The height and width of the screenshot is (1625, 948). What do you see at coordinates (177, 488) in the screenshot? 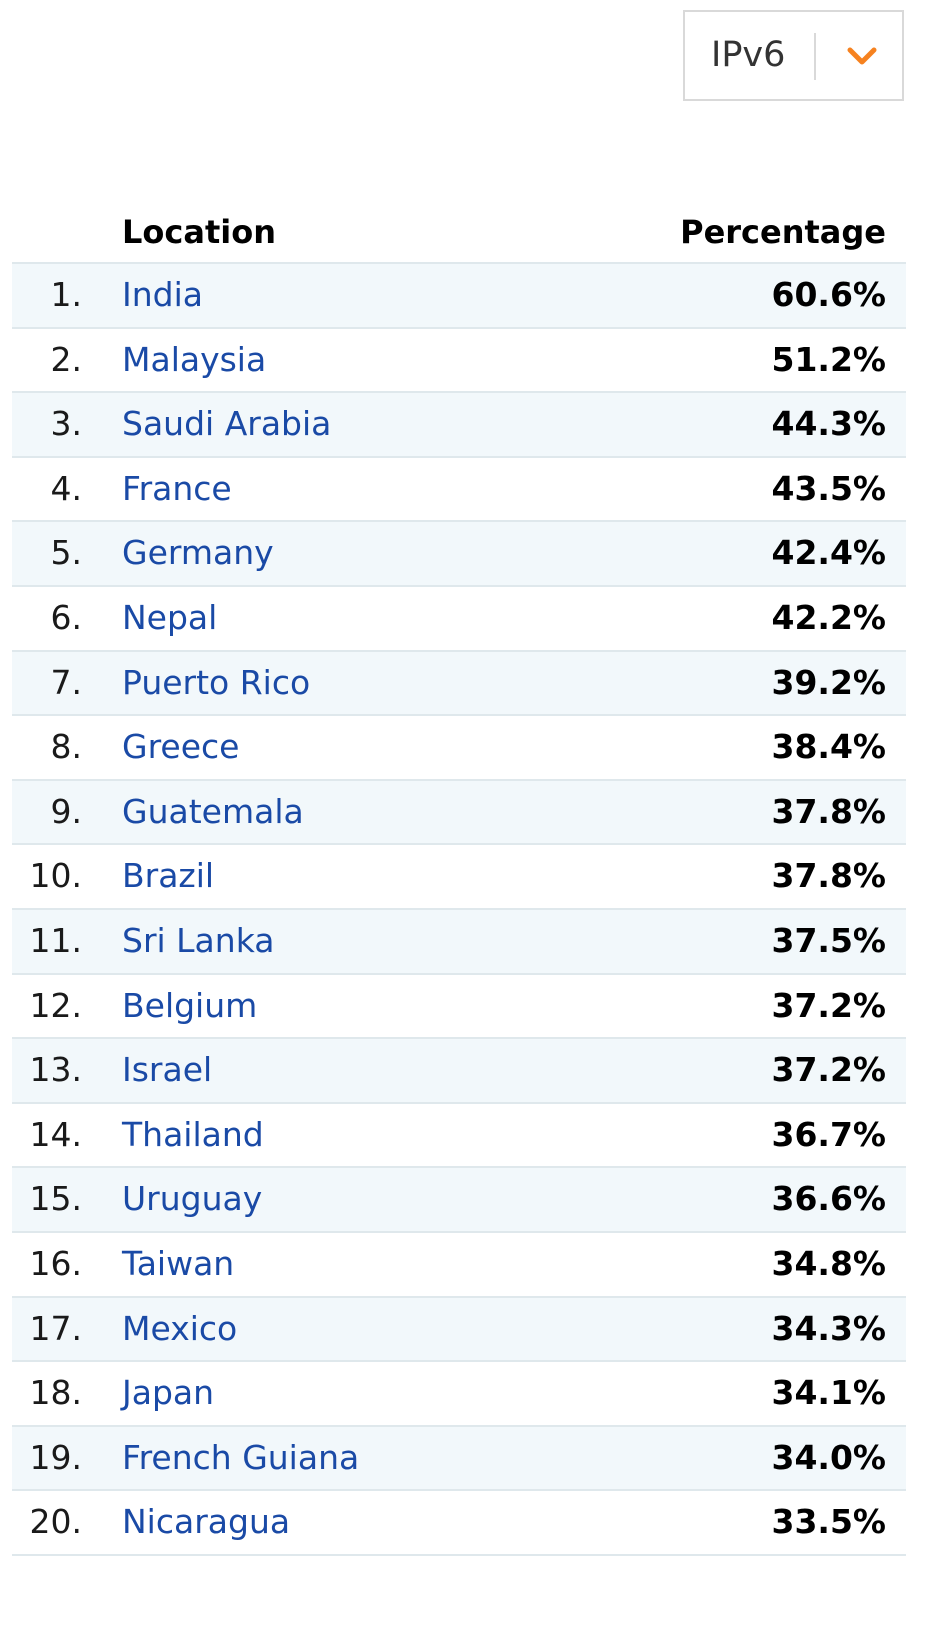
I see `location-link: France` at bounding box center [177, 488].